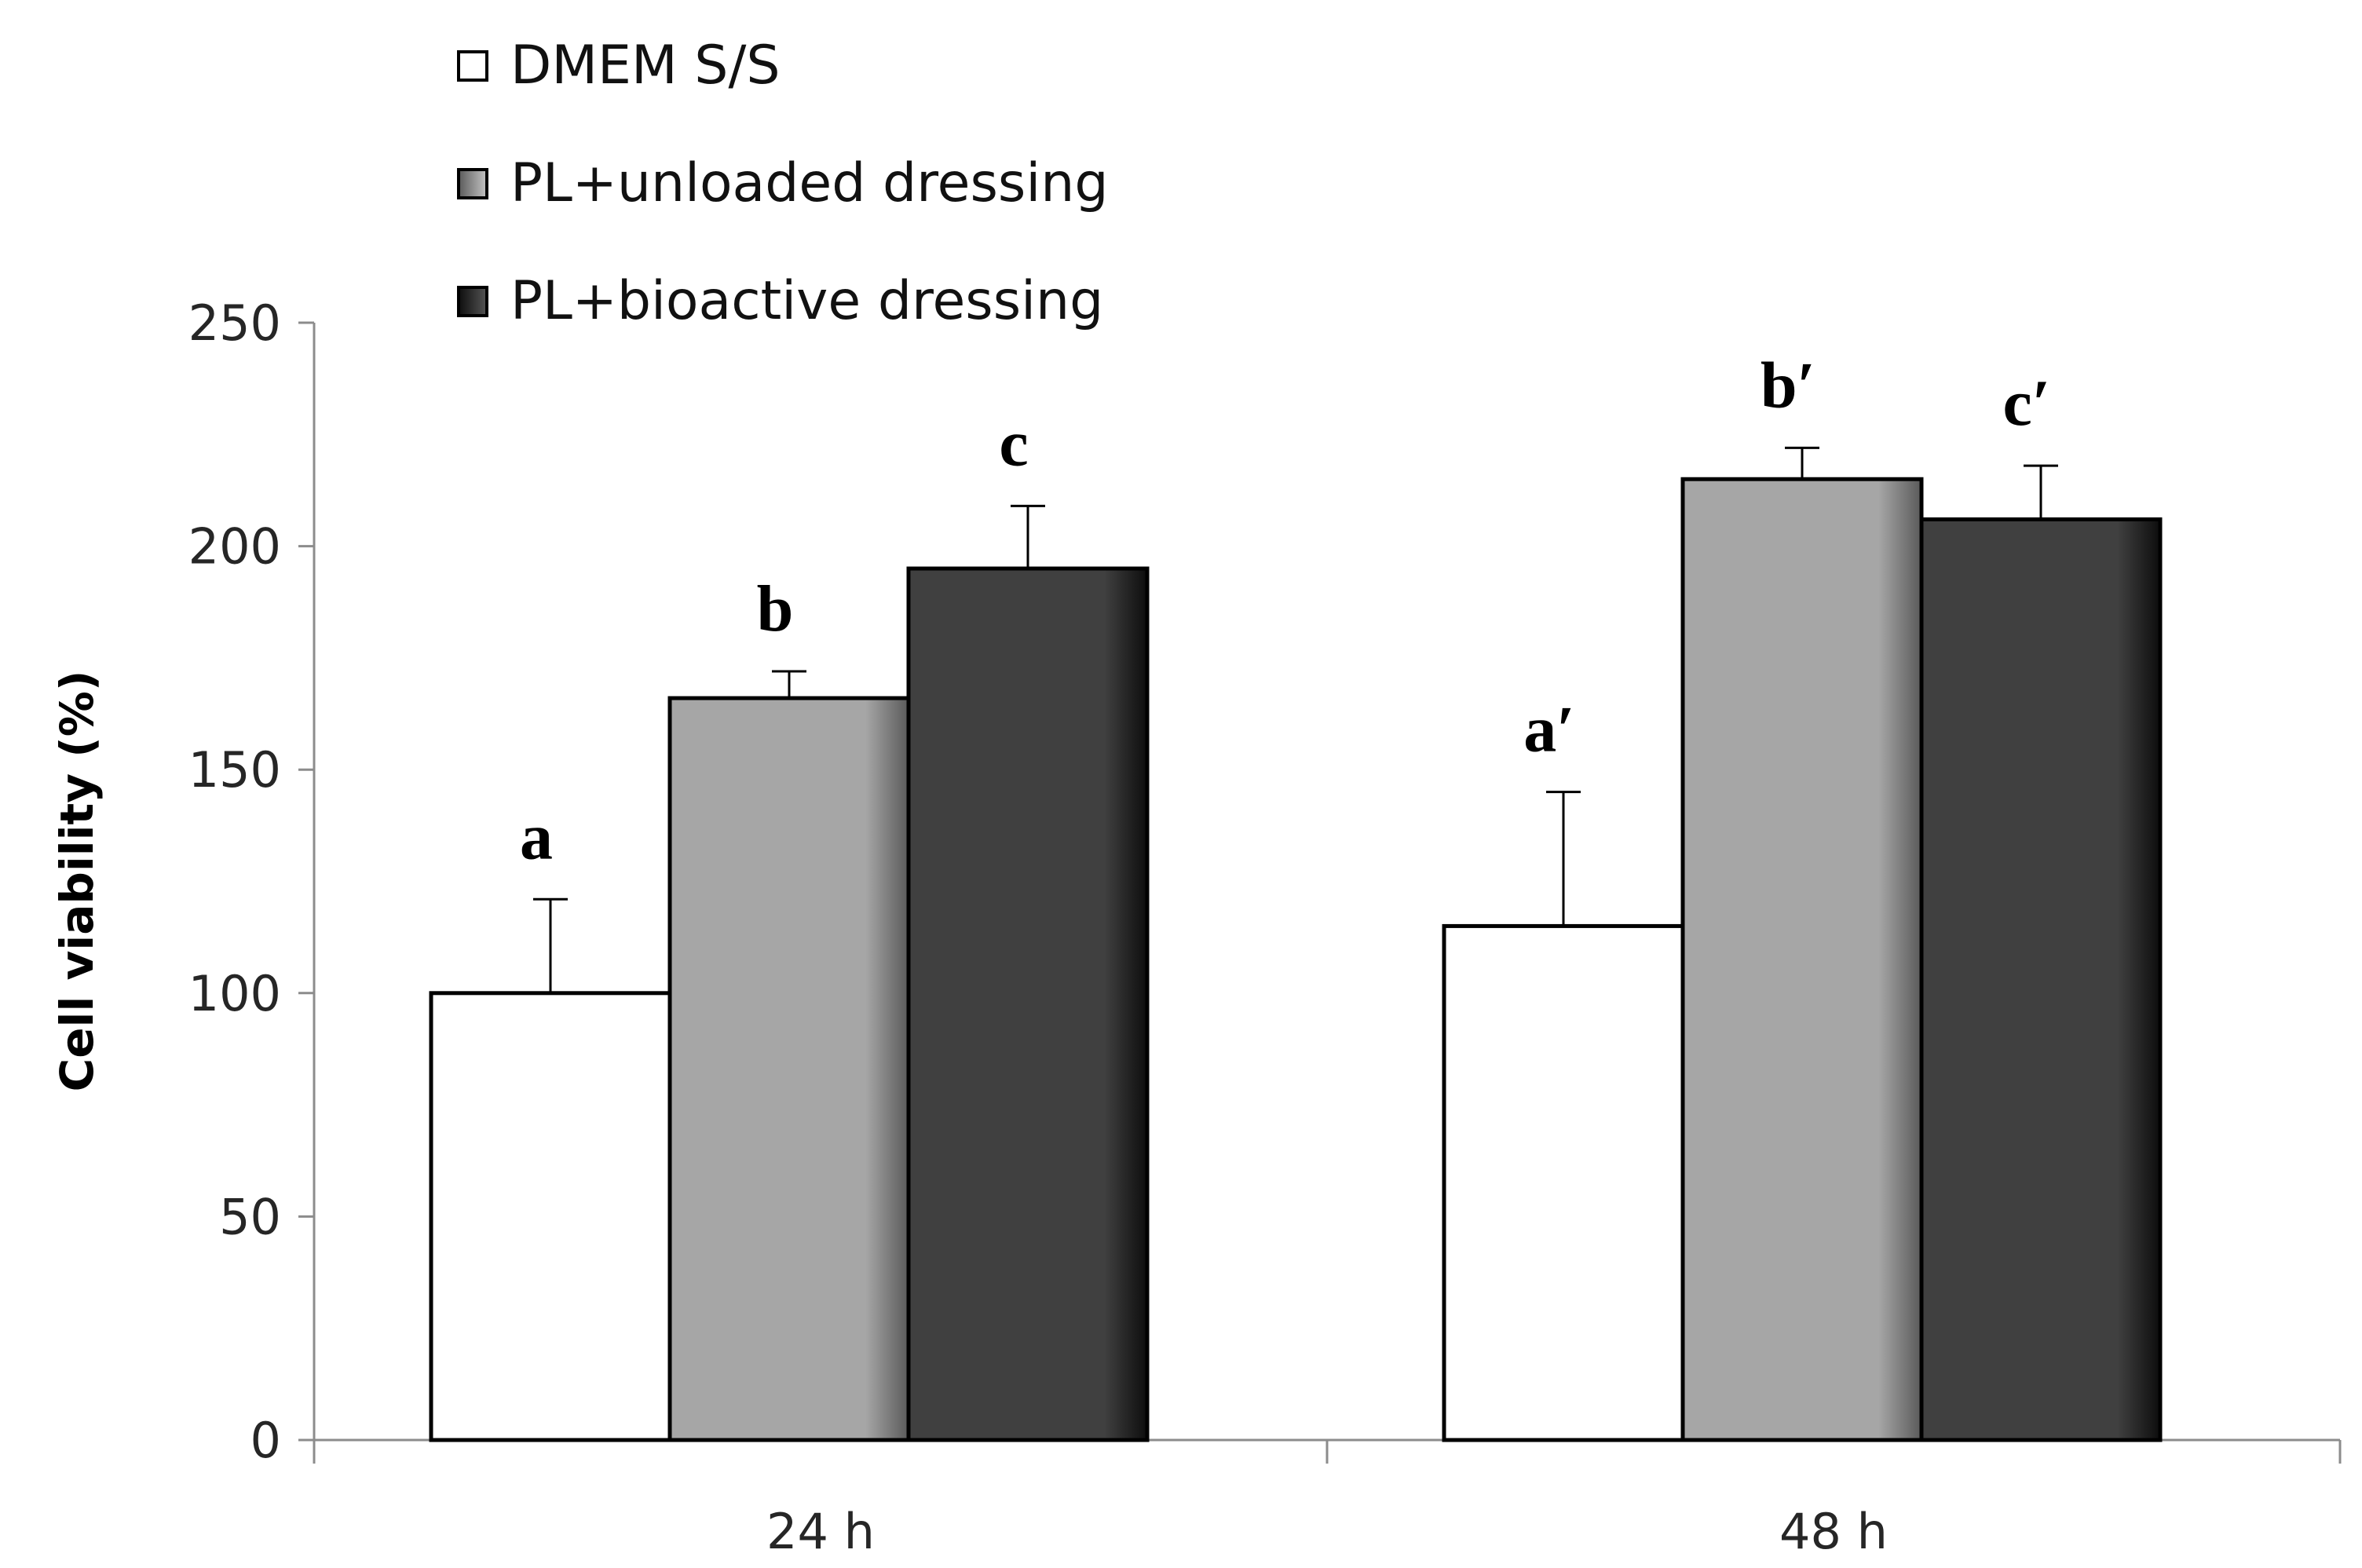 The height and width of the screenshot is (1568, 2362). I want to click on y-tick-label-50: 50, so click(250, 1216).